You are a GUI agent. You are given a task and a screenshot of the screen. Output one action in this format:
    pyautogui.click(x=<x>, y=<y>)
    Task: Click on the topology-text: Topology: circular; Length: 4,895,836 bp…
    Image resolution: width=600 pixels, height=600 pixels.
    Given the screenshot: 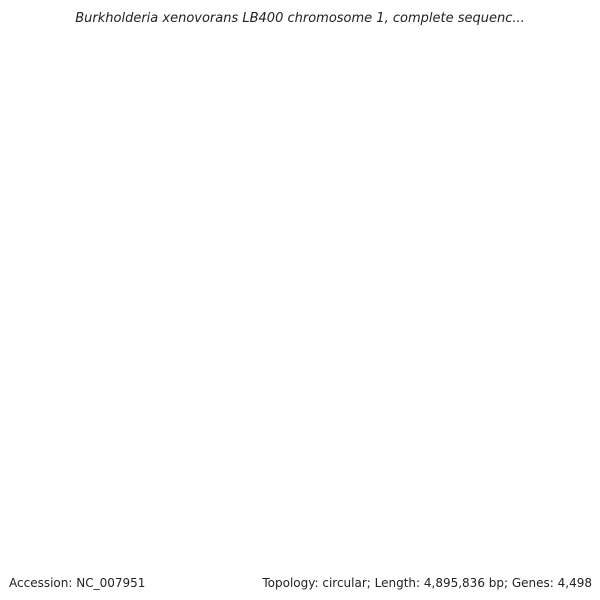 What is the action you would take?
    pyautogui.click(x=427, y=583)
    